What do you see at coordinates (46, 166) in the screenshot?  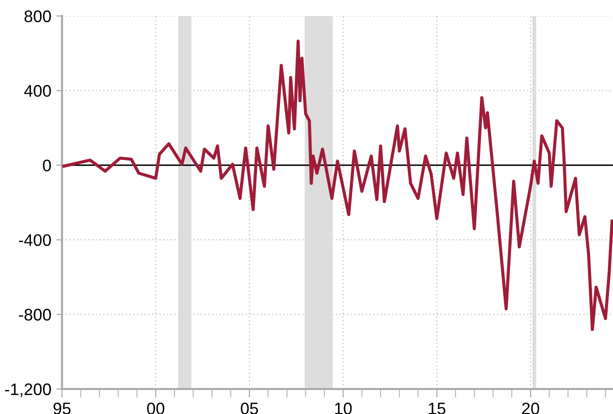 I see `y-tick-label: 0` at bounding box center [46, 166].